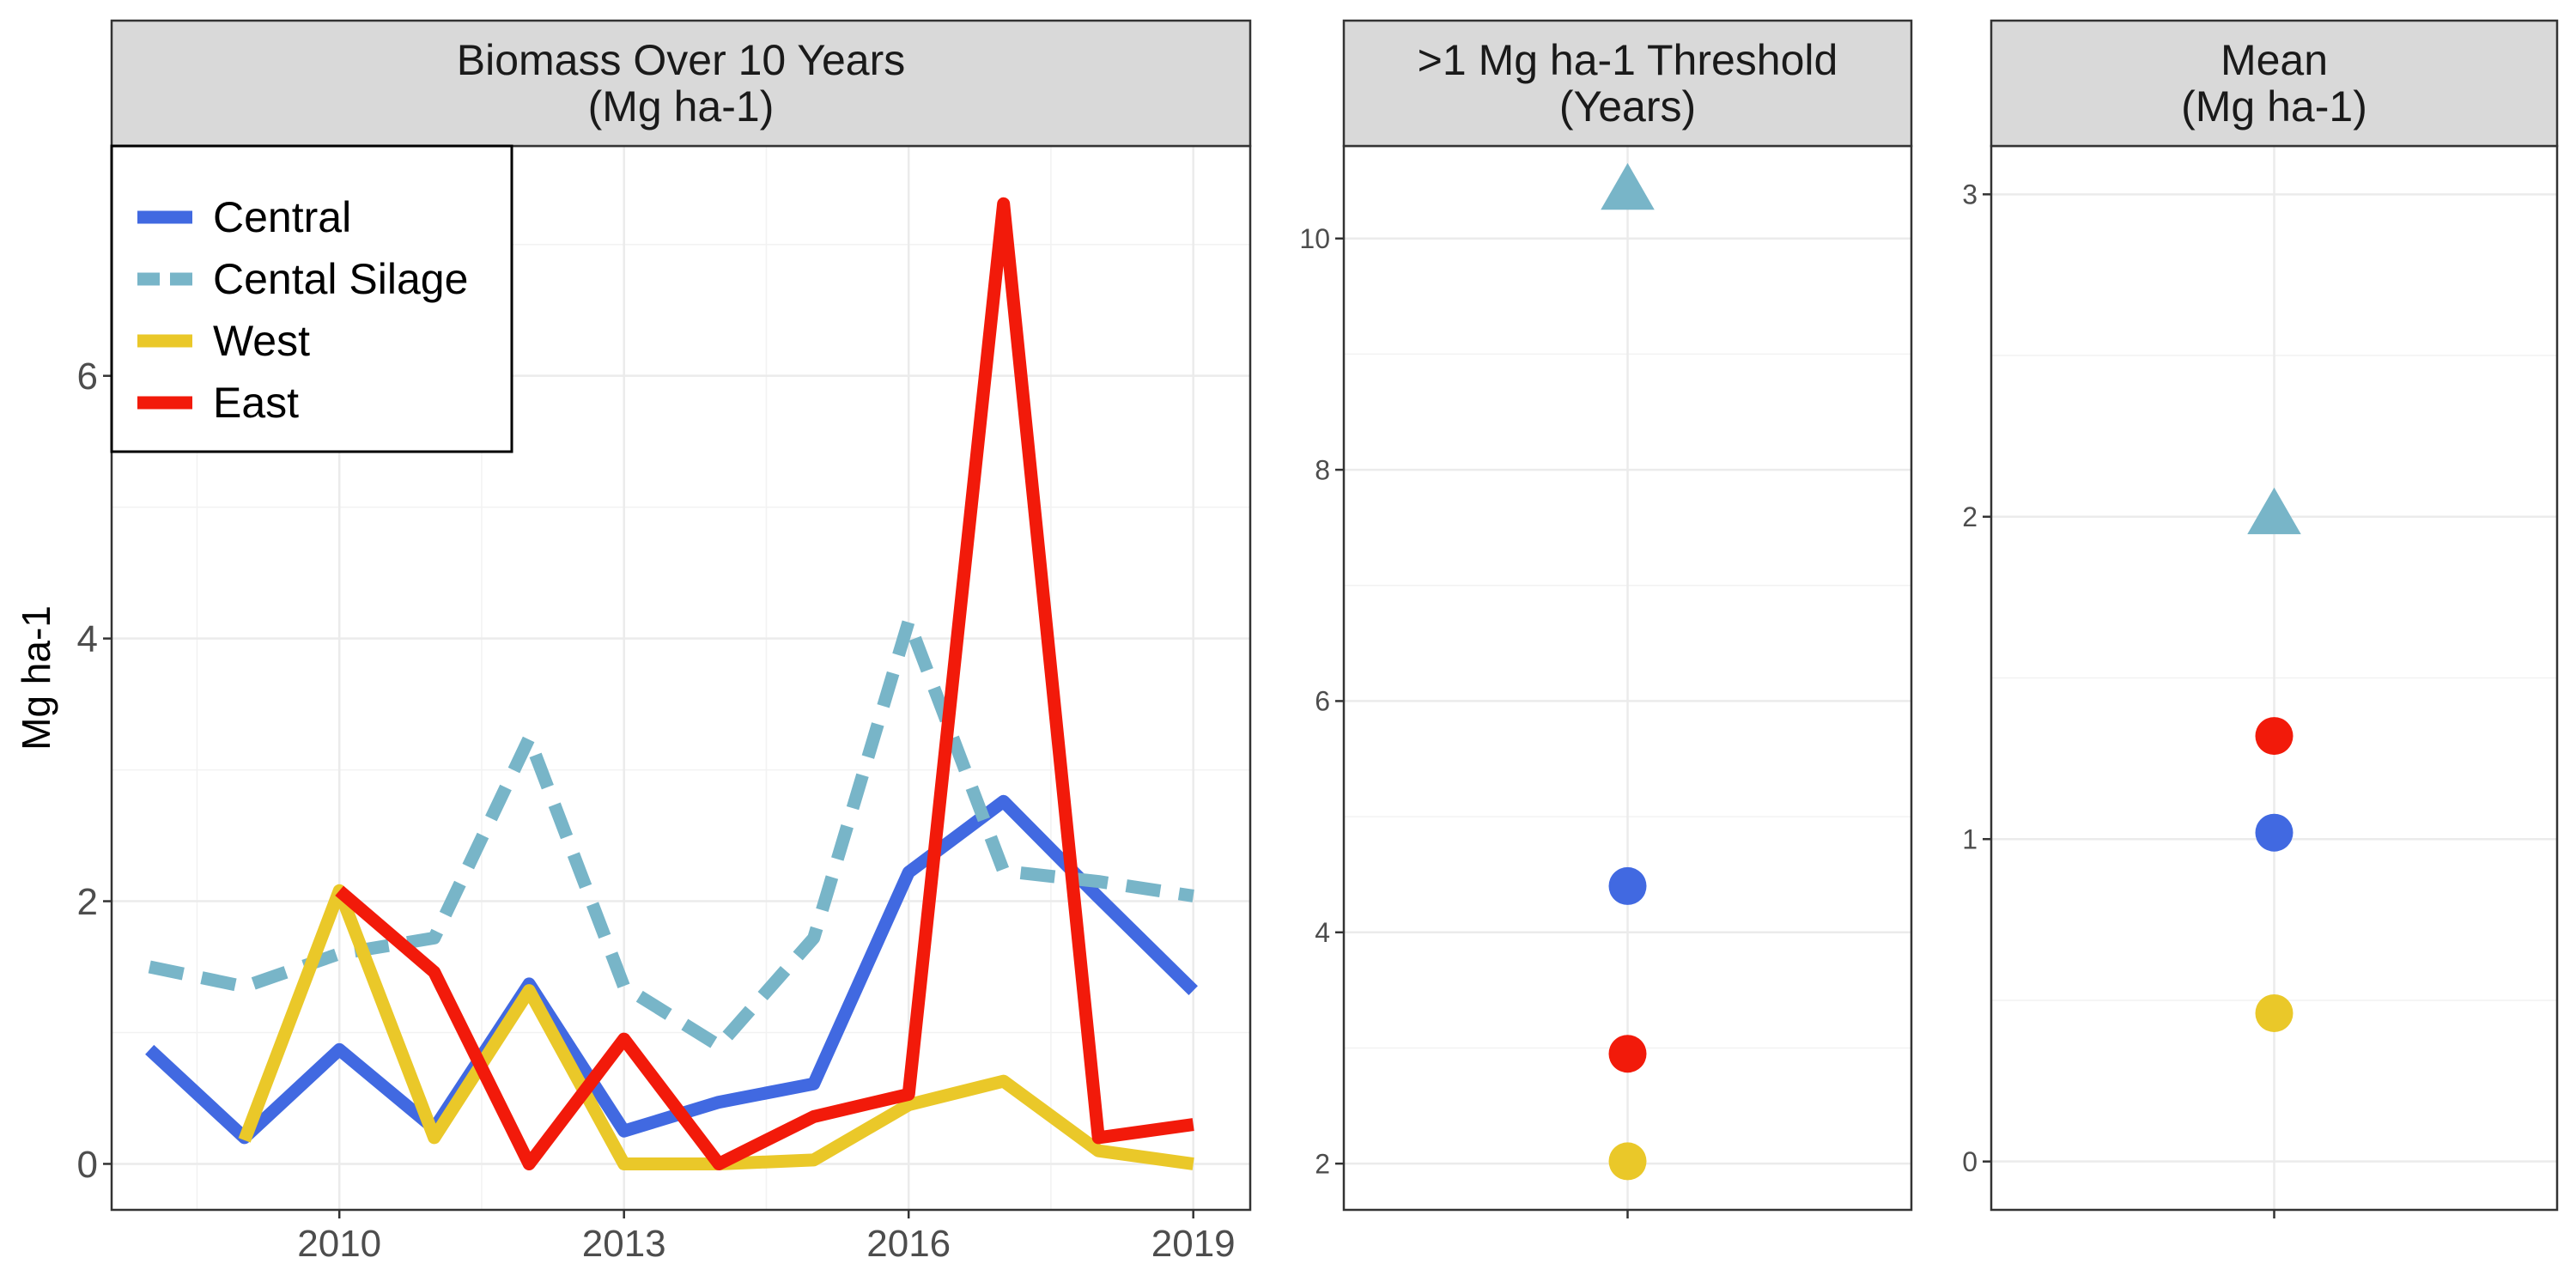 The width and height of the screenshot is (2576, 1288). What do you see at coordinates (1970, 839) in the screenshot?
I see `panel-3-y-tick-label: 1` at bounding box center [1970, 839].